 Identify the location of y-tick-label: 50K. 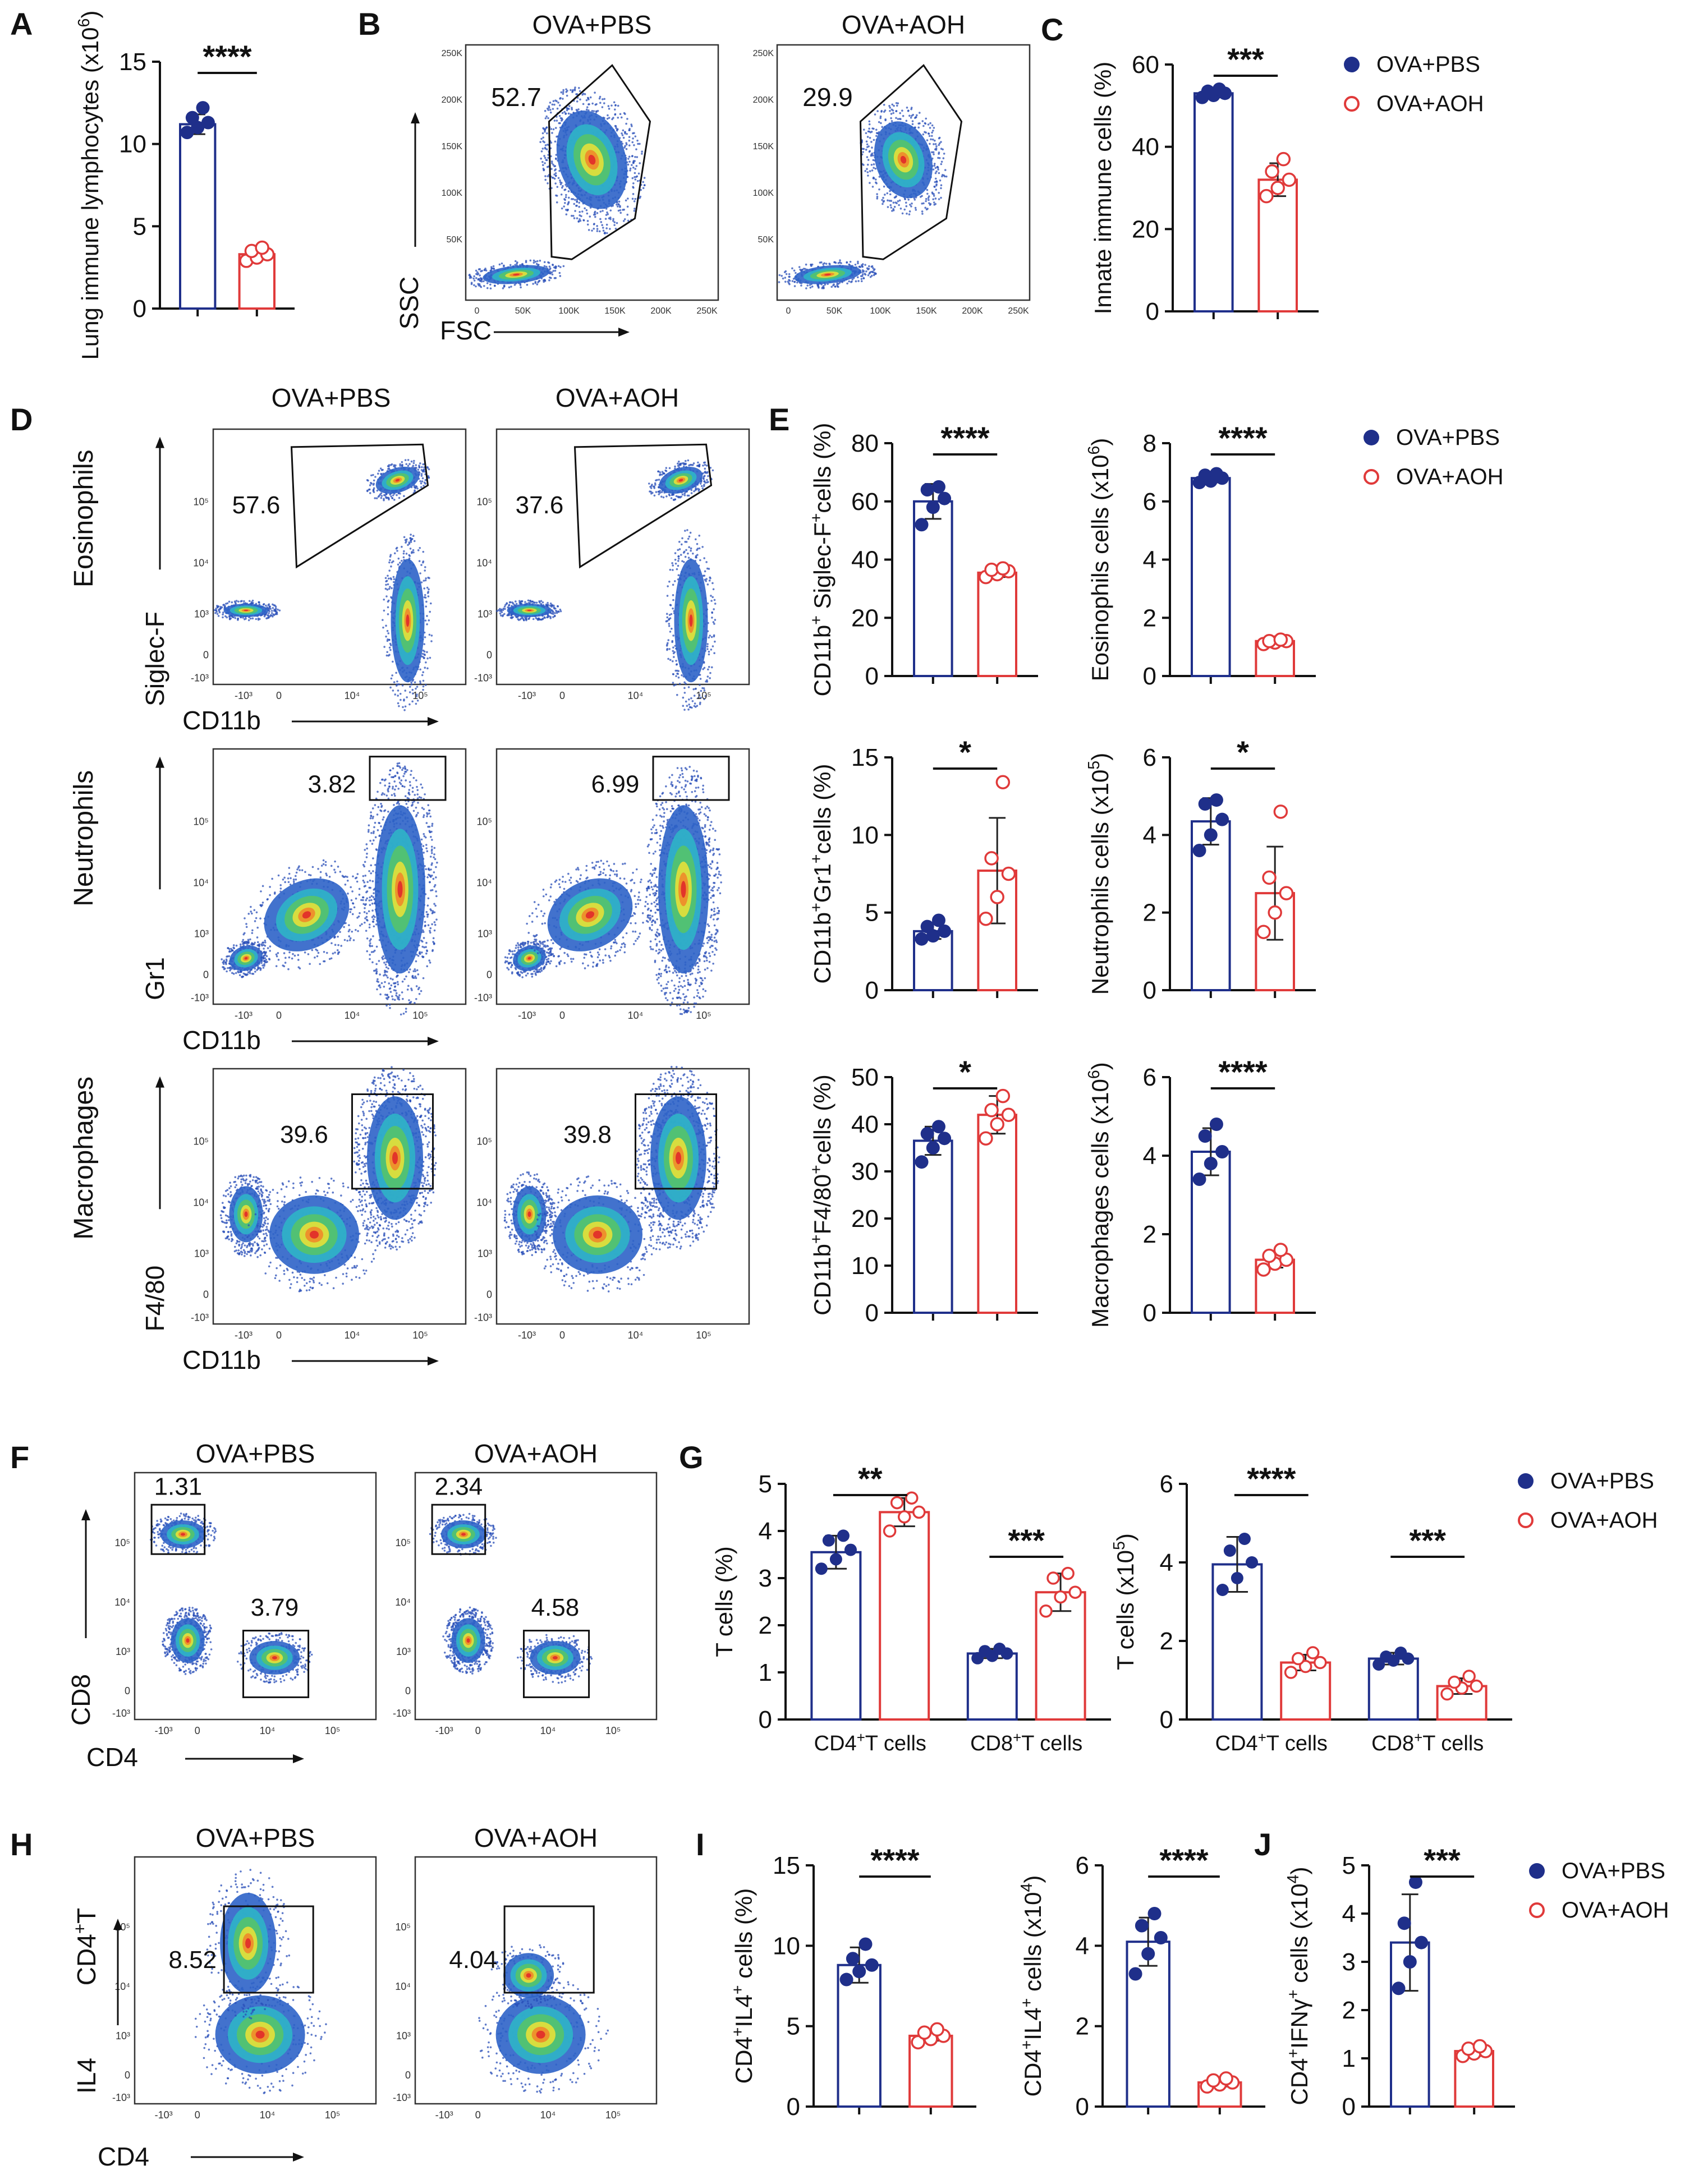
(455, 240).